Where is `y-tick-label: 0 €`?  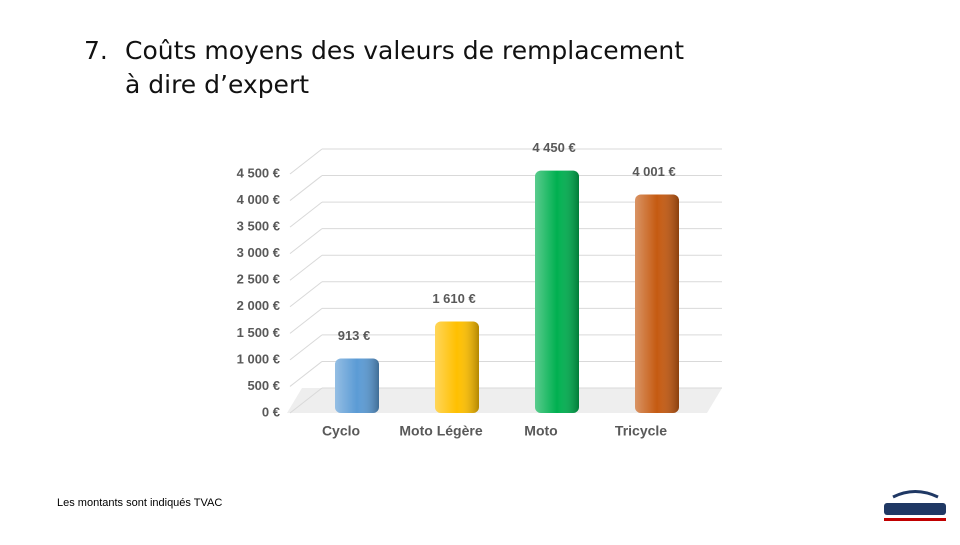 y-tick-label: 0 € is located at coordinates (271, 411).